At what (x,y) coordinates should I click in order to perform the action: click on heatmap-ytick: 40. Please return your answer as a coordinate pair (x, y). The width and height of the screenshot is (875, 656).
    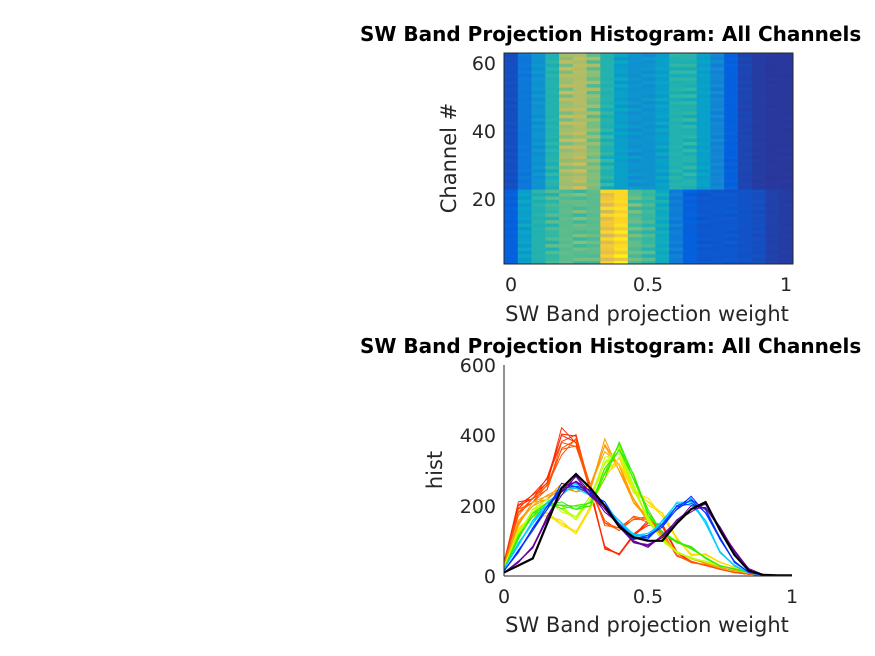
    Looking at the image, I should click on (484, 132).